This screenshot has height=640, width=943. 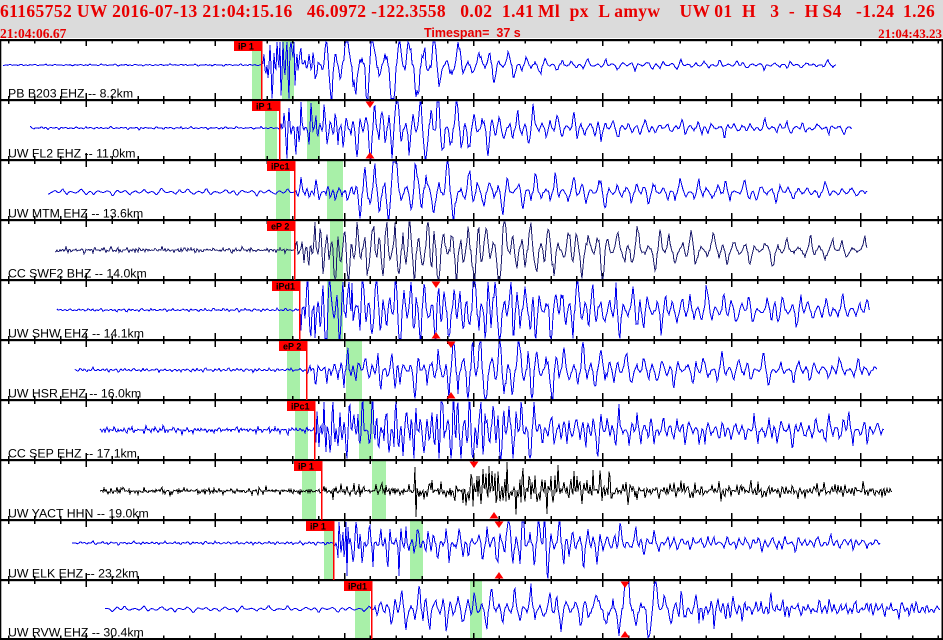 What do you see at coordinates (70, 94) in the screenshot?
I see `svg-text: PB B203 EHZ -- 8.2km` at bounding box center [70, 94].